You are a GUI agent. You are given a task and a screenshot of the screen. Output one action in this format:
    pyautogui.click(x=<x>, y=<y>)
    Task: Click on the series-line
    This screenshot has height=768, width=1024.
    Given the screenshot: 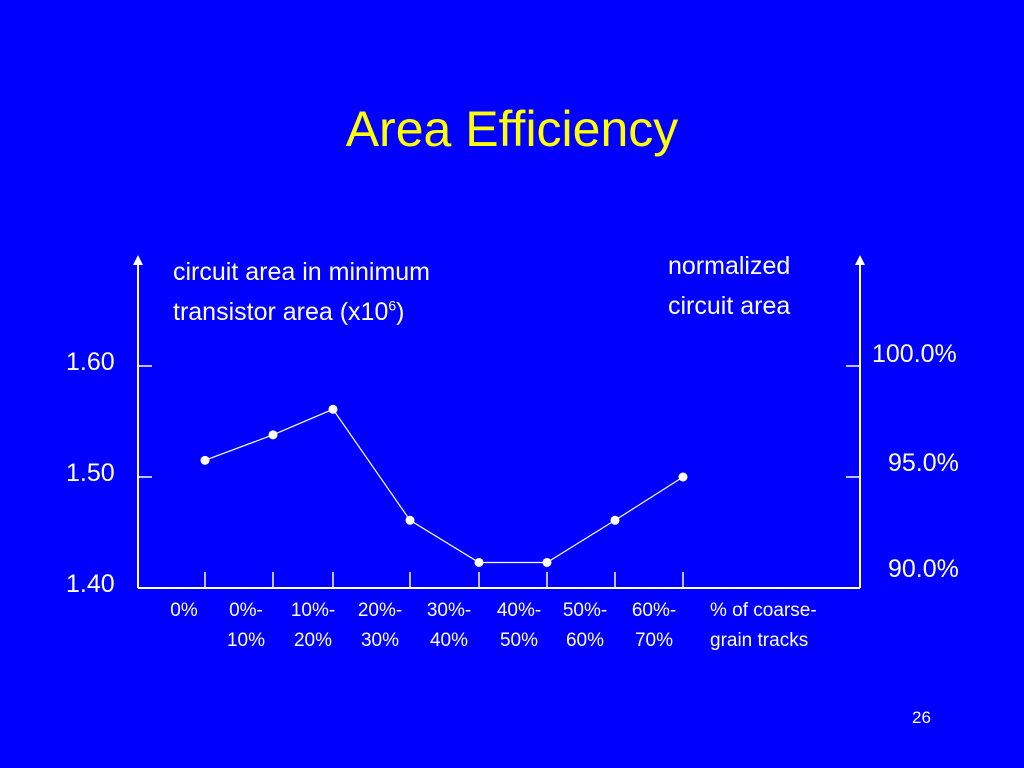 What is the action you would take?
    pyautogui.click(x=444, y=486)
    